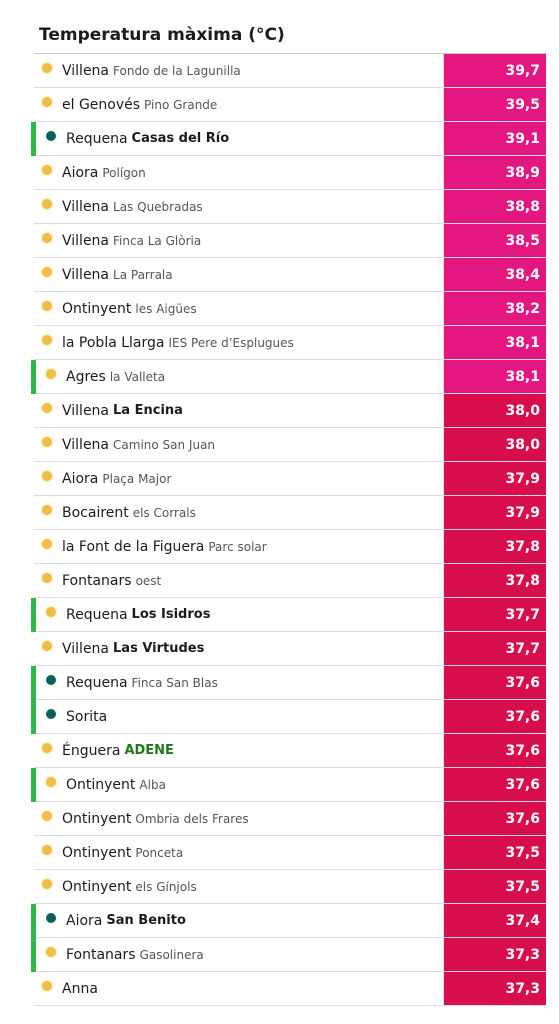 Image resolution: width=559 pixels, height=1024 pixels. I want to click on table-row: Villena Las Virtudes 37,7, so click(290, 649).